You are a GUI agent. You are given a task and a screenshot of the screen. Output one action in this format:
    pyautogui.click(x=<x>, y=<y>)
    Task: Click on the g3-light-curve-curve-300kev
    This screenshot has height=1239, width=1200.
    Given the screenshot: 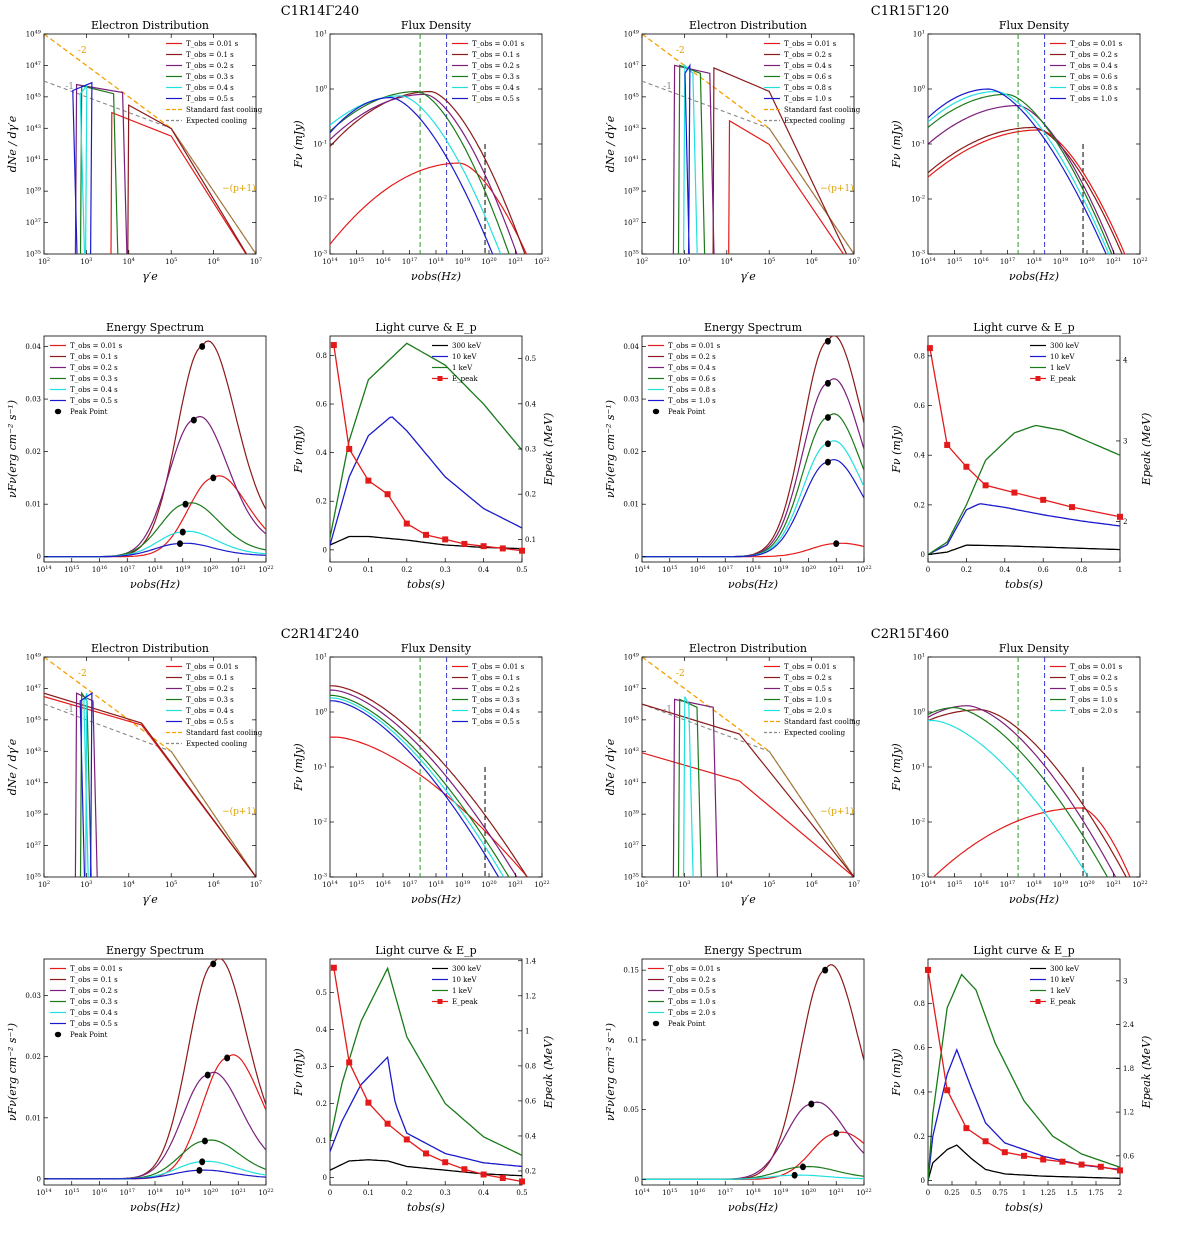 What is the action you would take?
    pyautogui.click(x=1024, y=1162)
    